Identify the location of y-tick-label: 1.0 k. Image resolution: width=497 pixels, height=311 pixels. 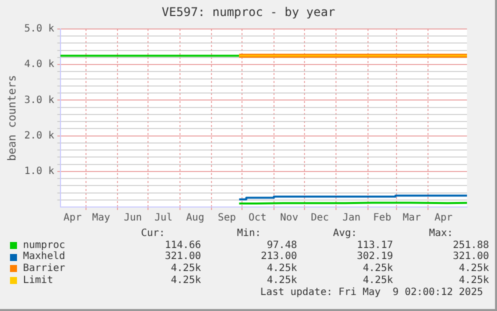
(39, 171).